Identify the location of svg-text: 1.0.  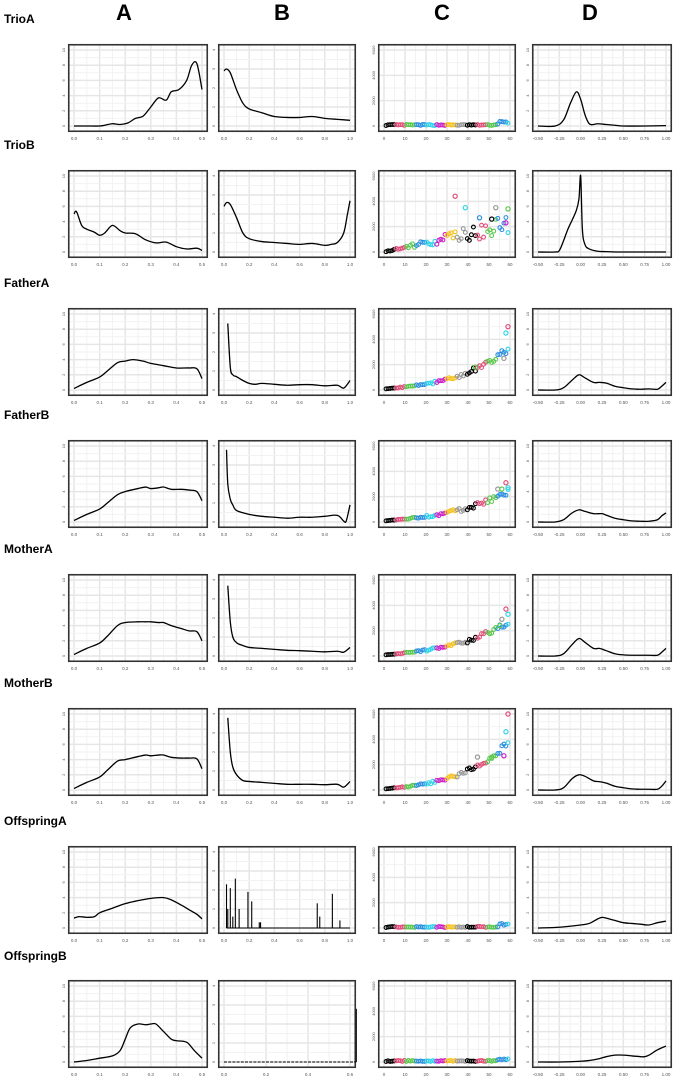
(350, 264).